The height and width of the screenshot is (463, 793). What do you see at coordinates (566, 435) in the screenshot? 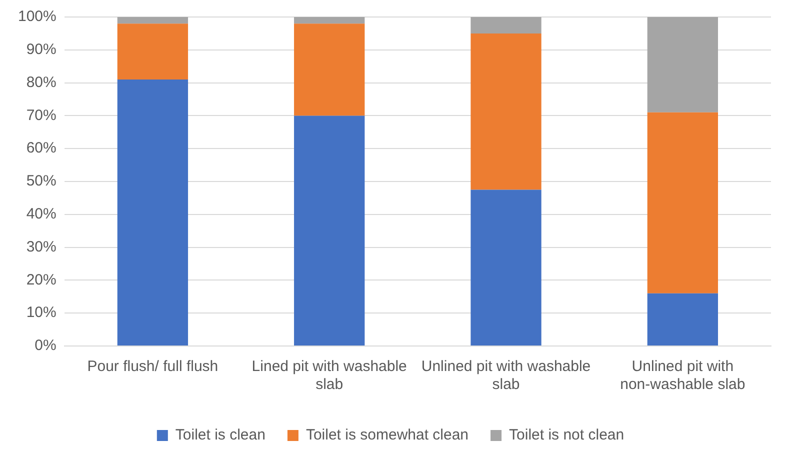
I see `legend-label: Toilet is not clean` at bounding box center [566, 435].